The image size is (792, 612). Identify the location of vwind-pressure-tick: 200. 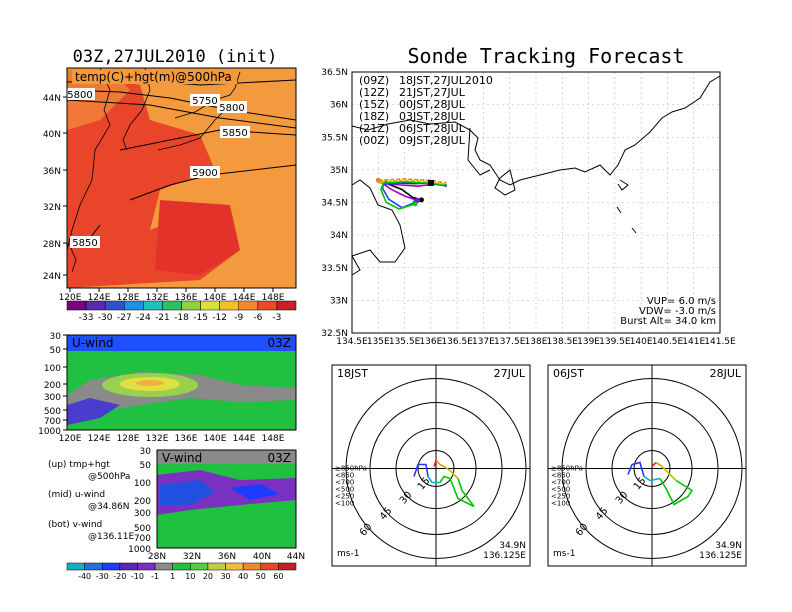
(142, 502).